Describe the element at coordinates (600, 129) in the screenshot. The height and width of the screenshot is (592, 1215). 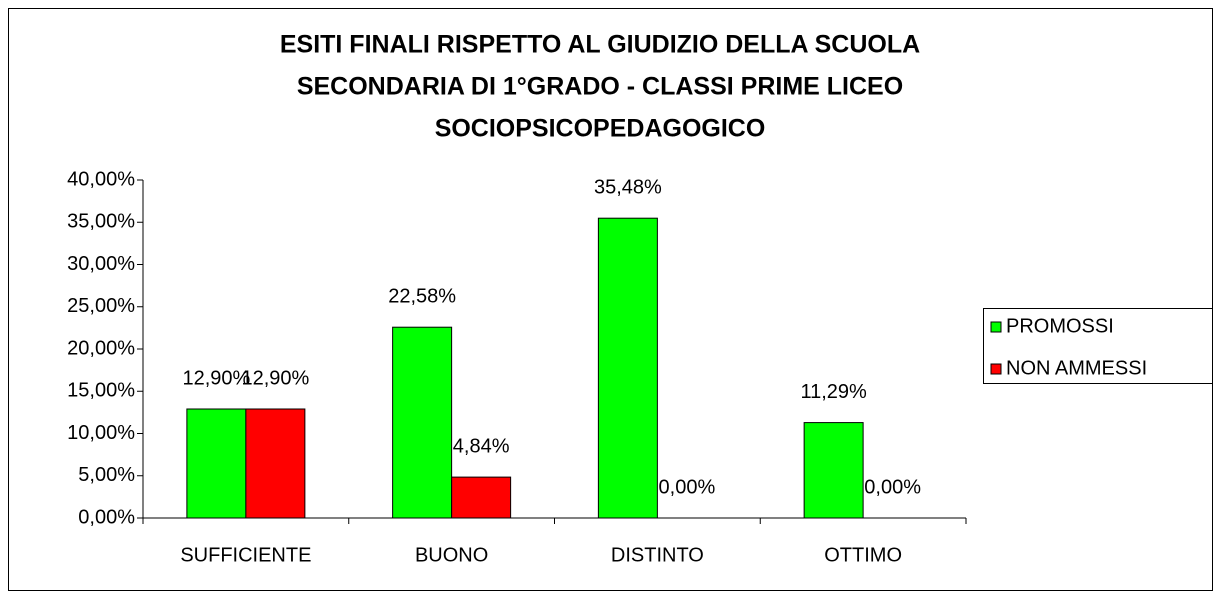
I see `chart-title: SOCIOPSICOPEDAGOGICO` at that location.